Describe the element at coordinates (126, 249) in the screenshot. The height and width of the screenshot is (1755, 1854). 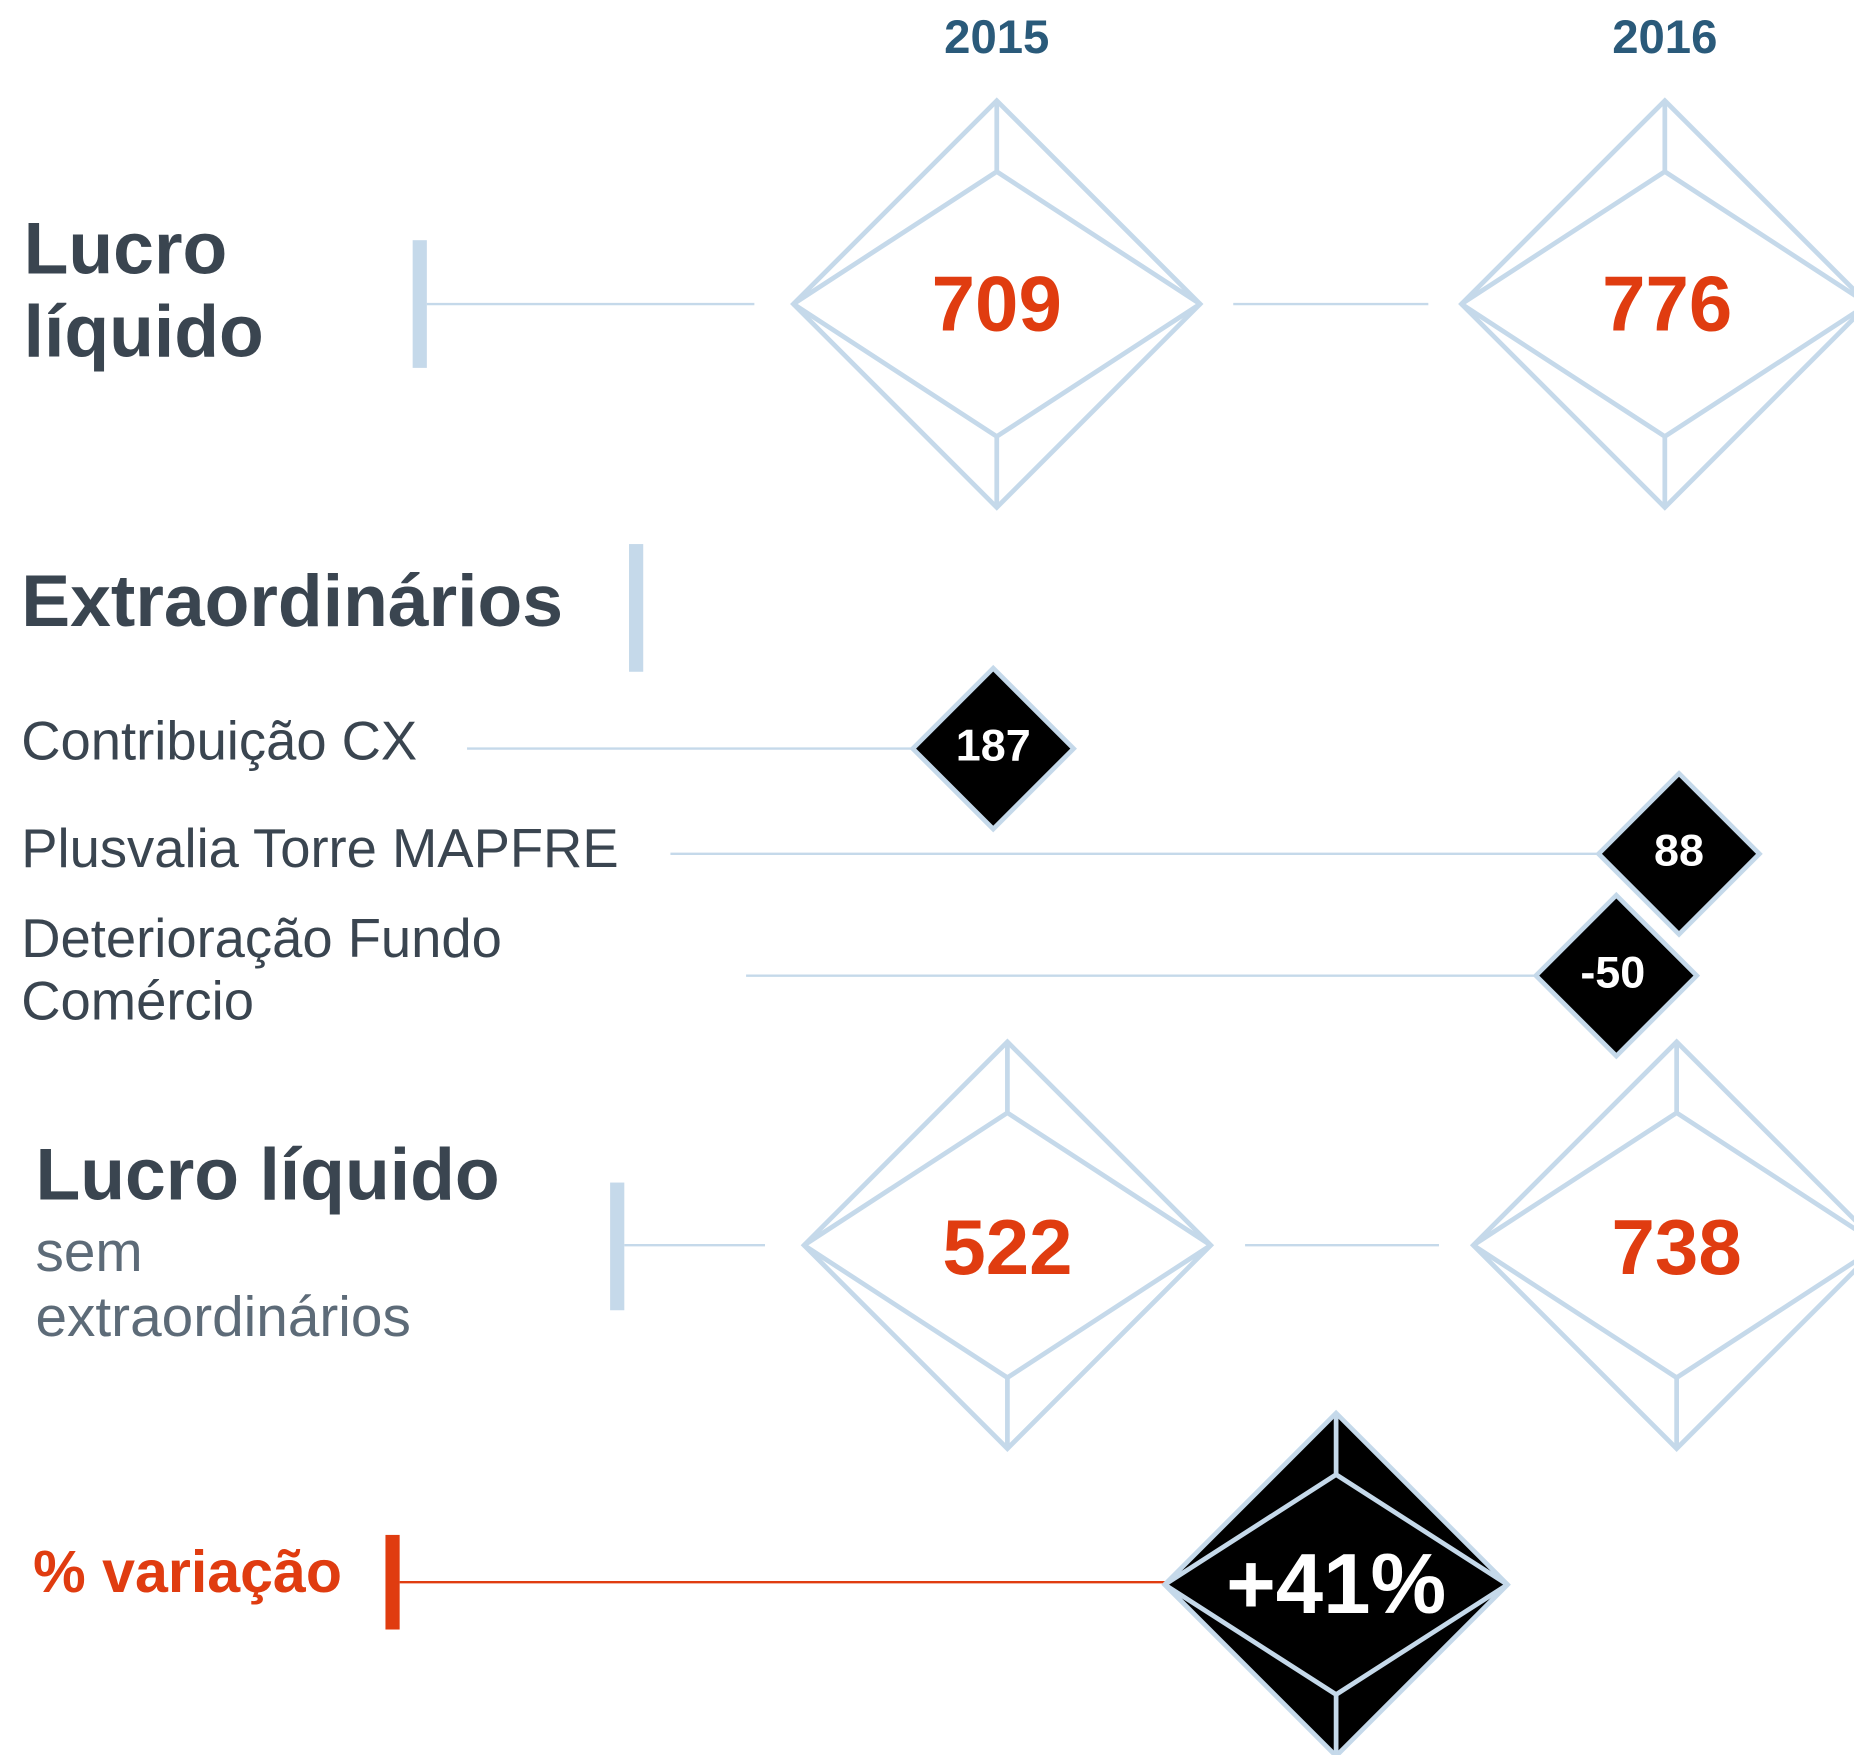
I see `row-label: Lucro` at that location.